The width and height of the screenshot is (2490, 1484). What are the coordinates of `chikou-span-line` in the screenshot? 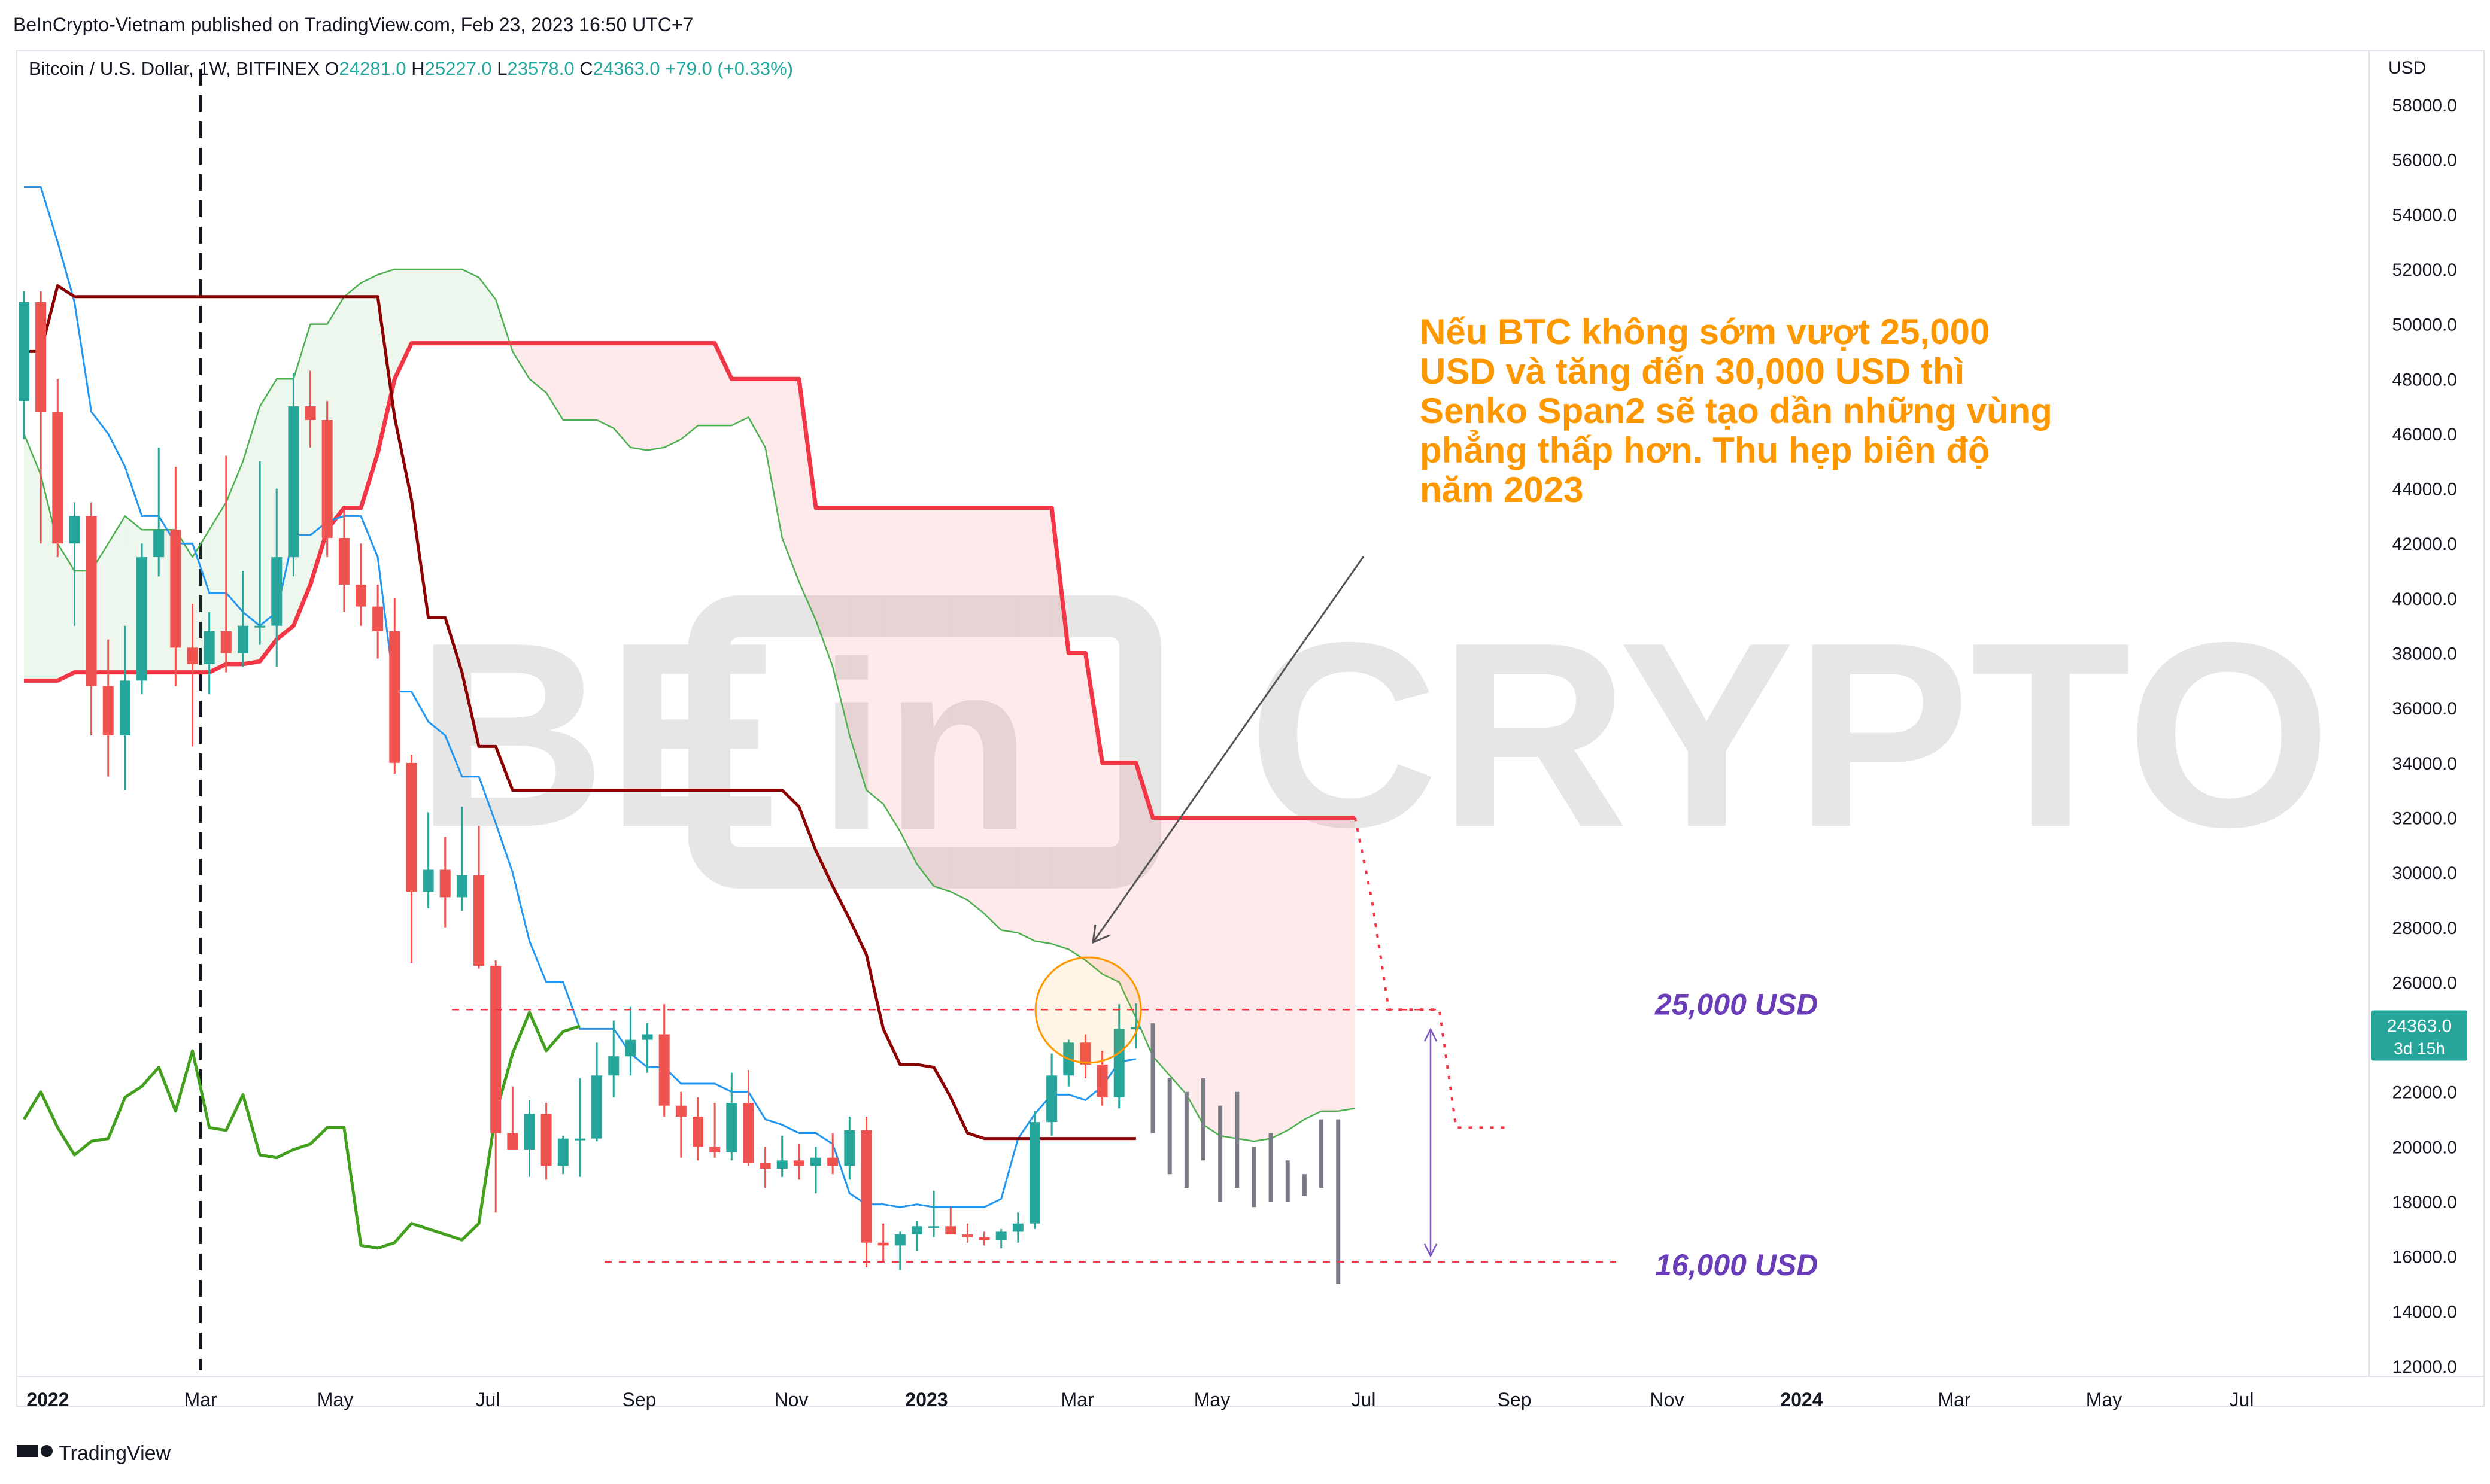 It's located at (301, 1130).